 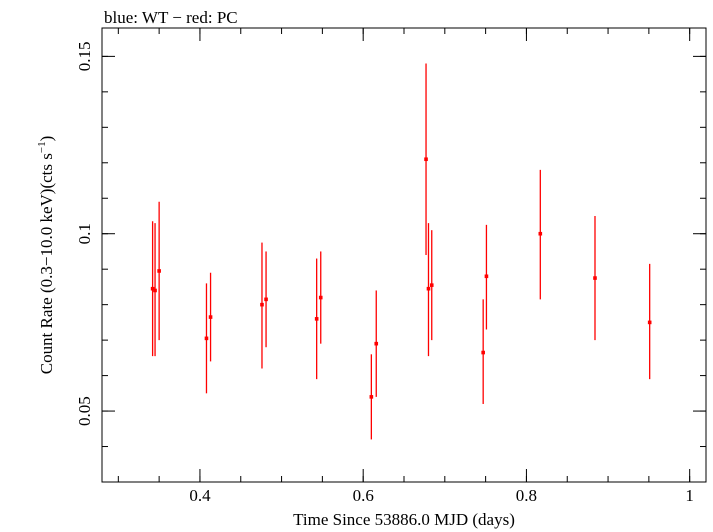 What do you see at coordinates (171, 17) in the screenshot?
I see `chart-title: blue: WT − red: PC` at bounding box center [171, 17].